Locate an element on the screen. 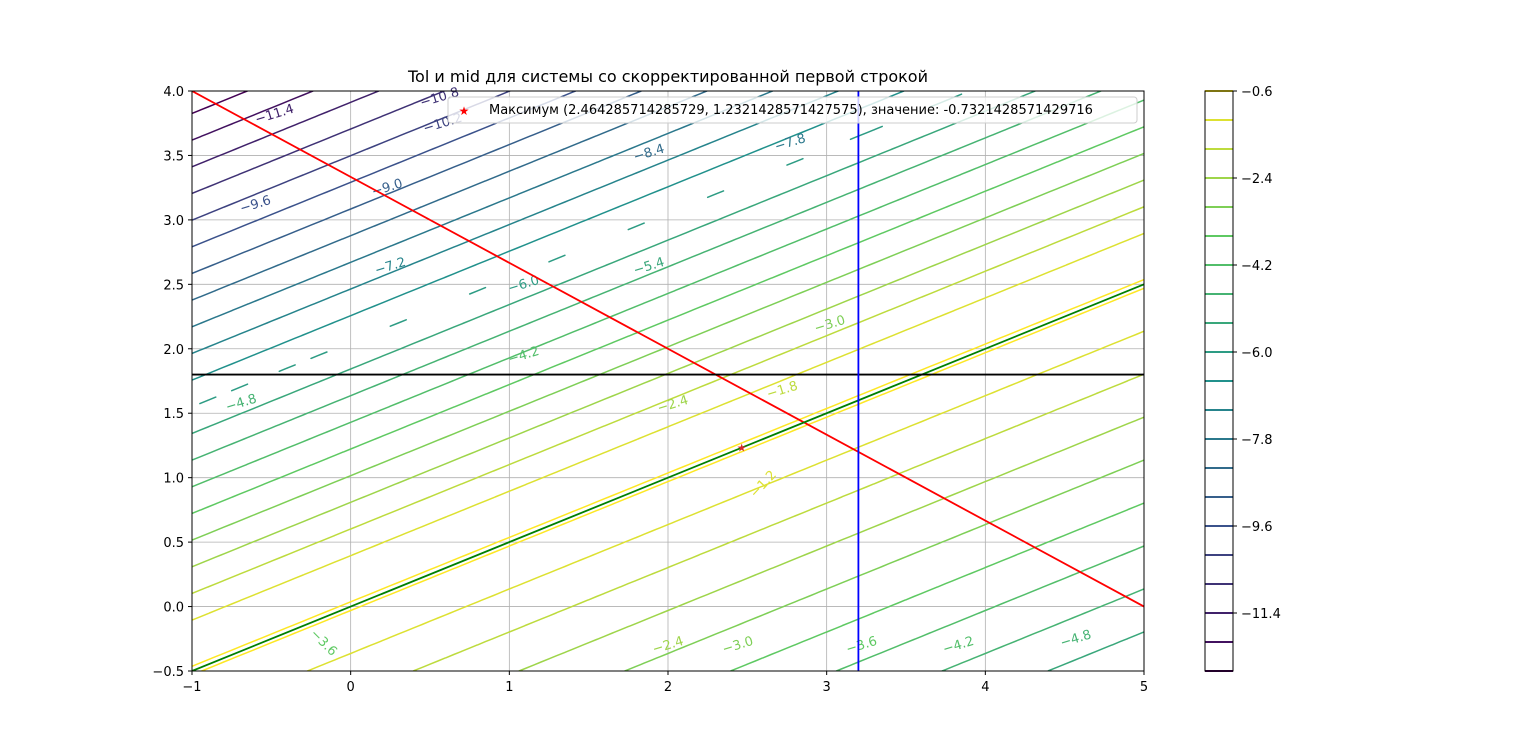 This screenshot has height=754, width=1536. legend-star-icon: ★ is located at coordinates (464, 111).